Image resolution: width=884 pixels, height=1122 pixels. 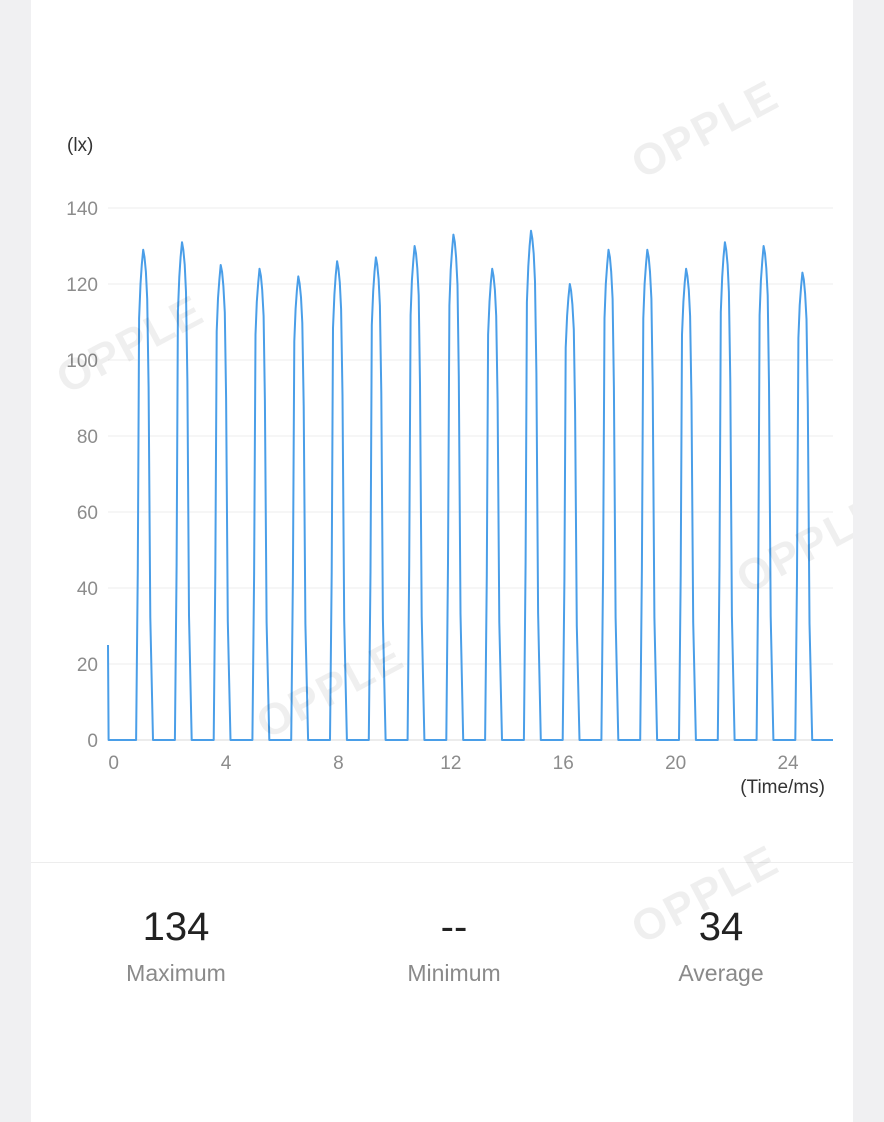 What do you see at coordinates (721, 973) in the screenshot?
I see `stat-average-label: Average` at bounding box center [721, 973].